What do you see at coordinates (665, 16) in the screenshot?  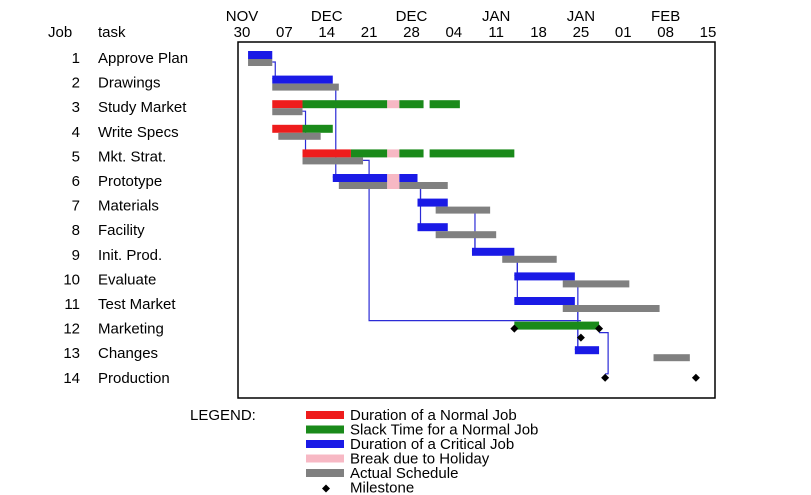 I see `month-label: FEB` at bounding box center [665, 16].